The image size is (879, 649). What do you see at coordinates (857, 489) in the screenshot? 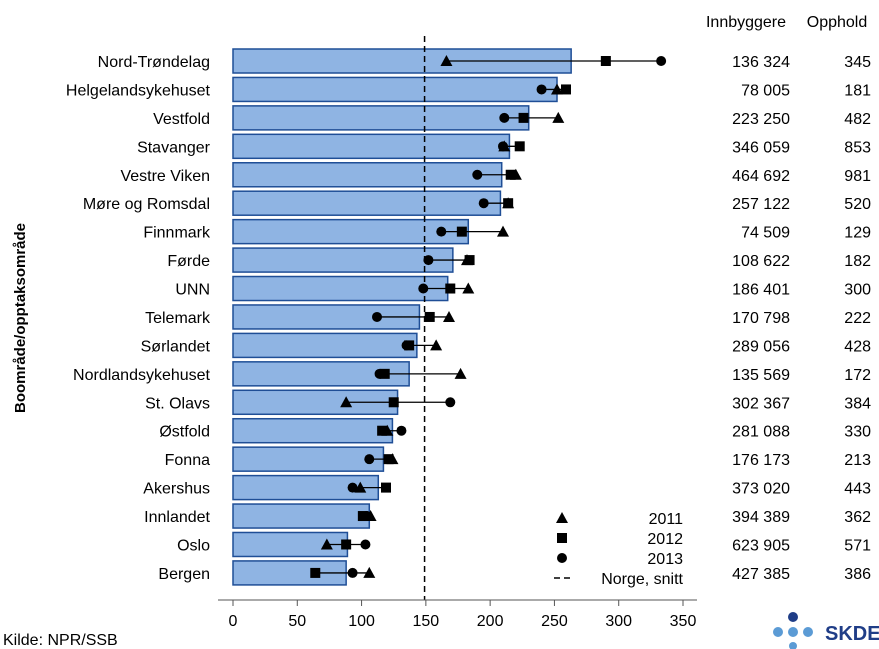
I see `table-cell-opphold: 443` at bounding box center [857, 489].